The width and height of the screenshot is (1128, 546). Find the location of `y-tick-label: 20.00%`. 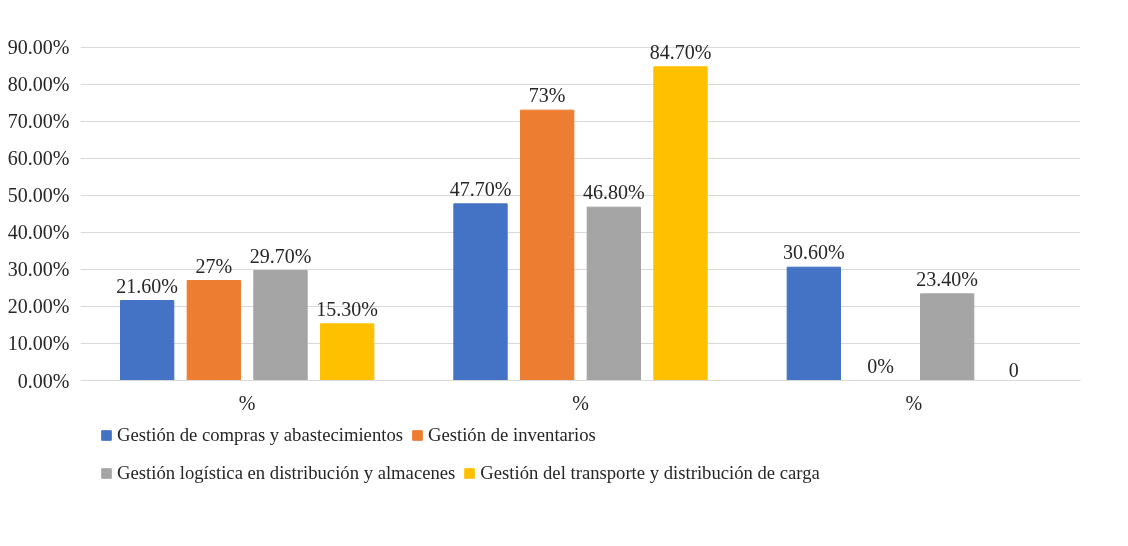

y-tick-label: 20.00% is located at coordinates (38, 306).